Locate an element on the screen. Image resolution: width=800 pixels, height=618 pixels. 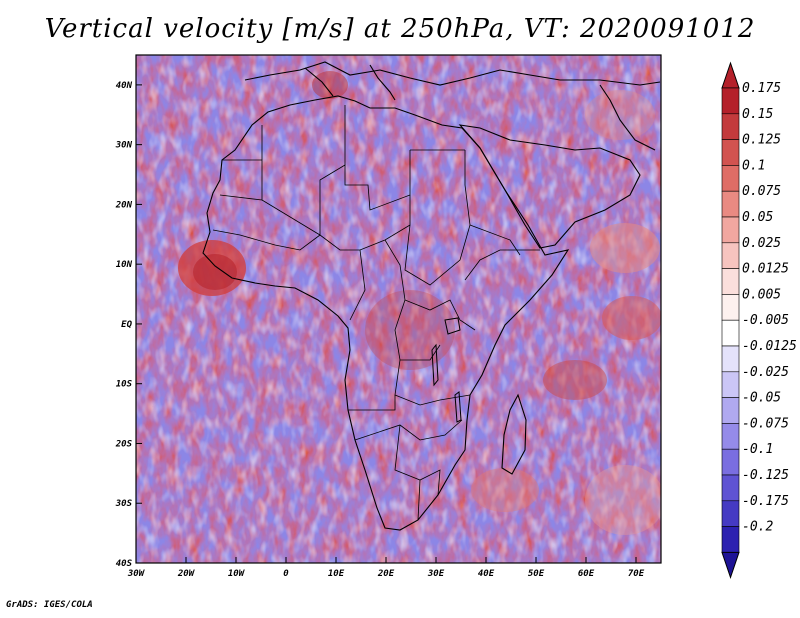
lat-tick-label: 10N is located at coordinates (124, 265).